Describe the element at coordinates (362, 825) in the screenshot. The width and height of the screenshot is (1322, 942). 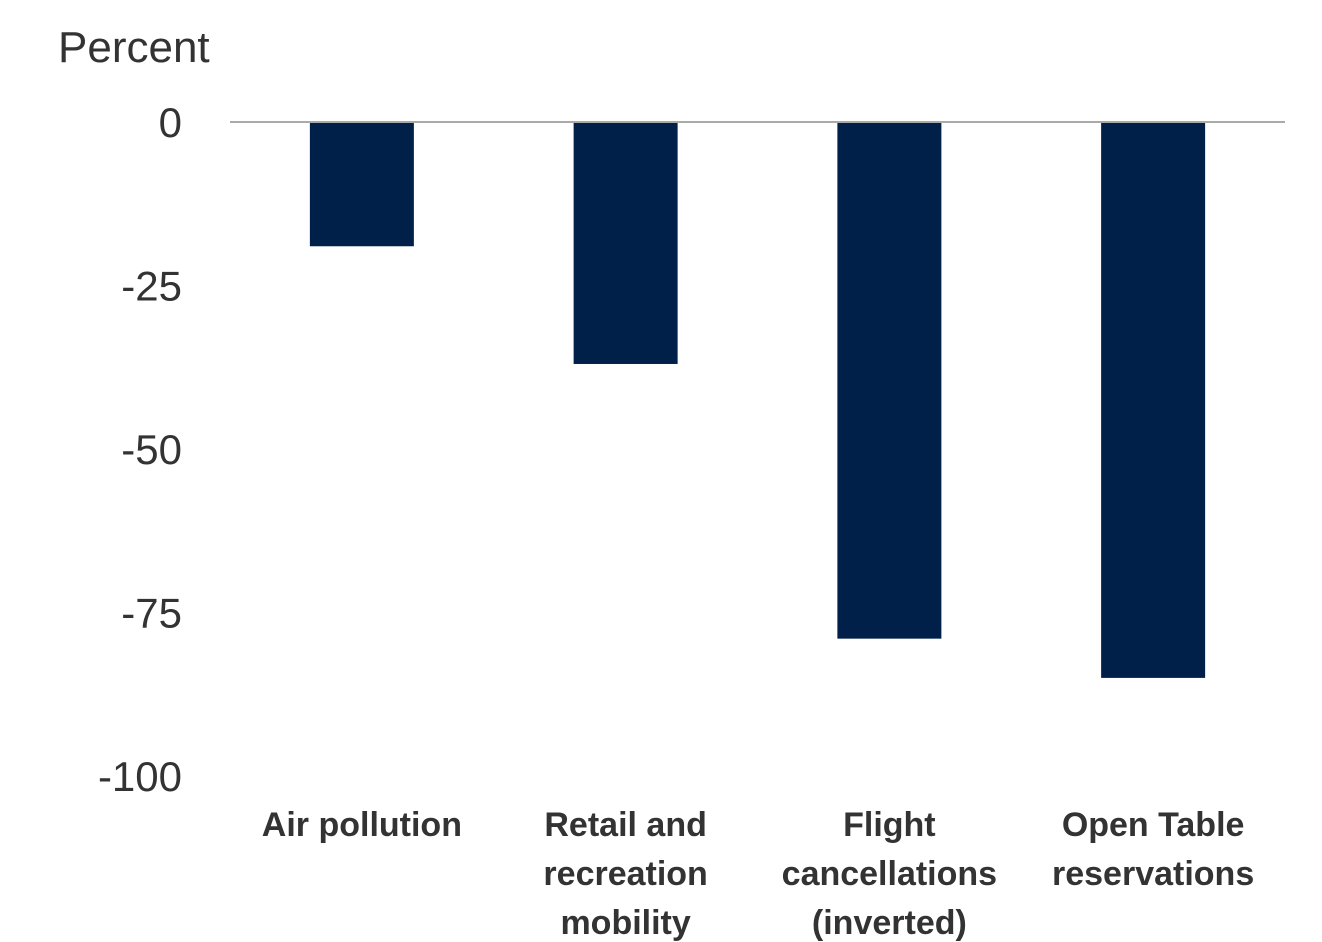
I see `x-tick-label: Air pollution` at that location.